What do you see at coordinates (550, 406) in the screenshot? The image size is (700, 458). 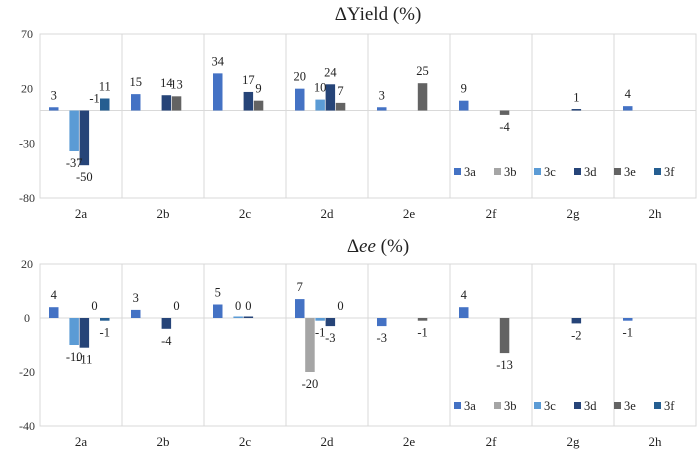 I see `chart-2-legend-label-3c: 3c` at bounding box center [550, 406].